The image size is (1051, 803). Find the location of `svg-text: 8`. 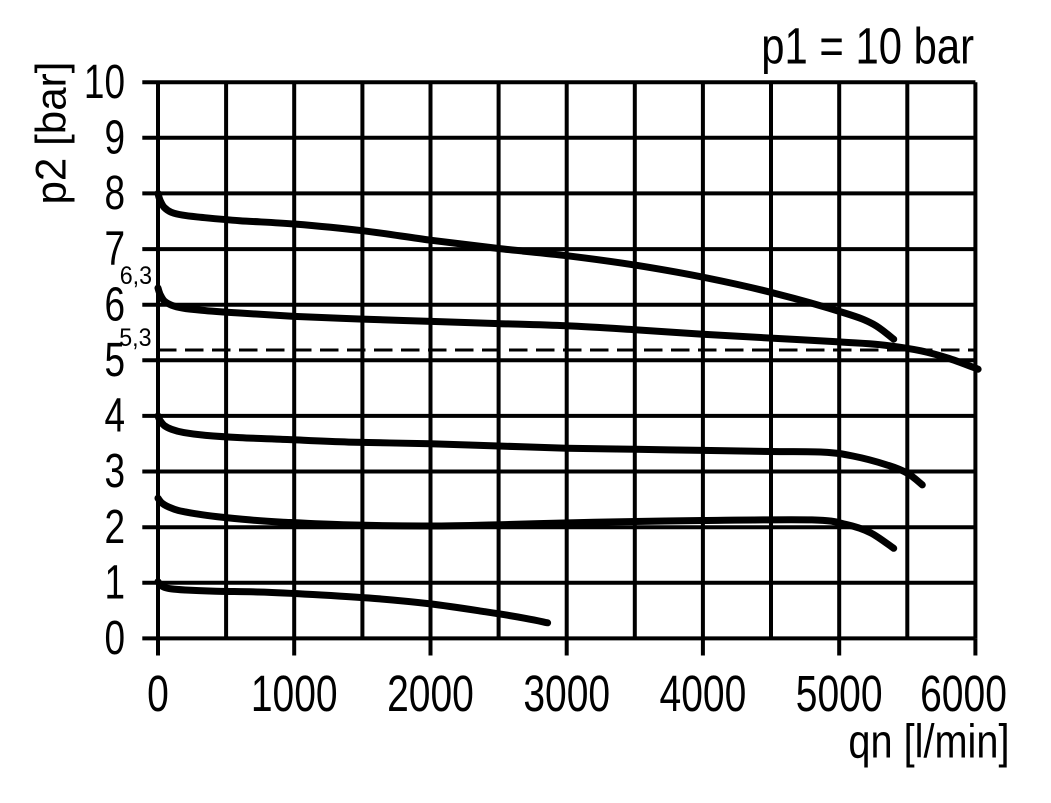

svg-text: 8 is located at coordinates (114, 193).